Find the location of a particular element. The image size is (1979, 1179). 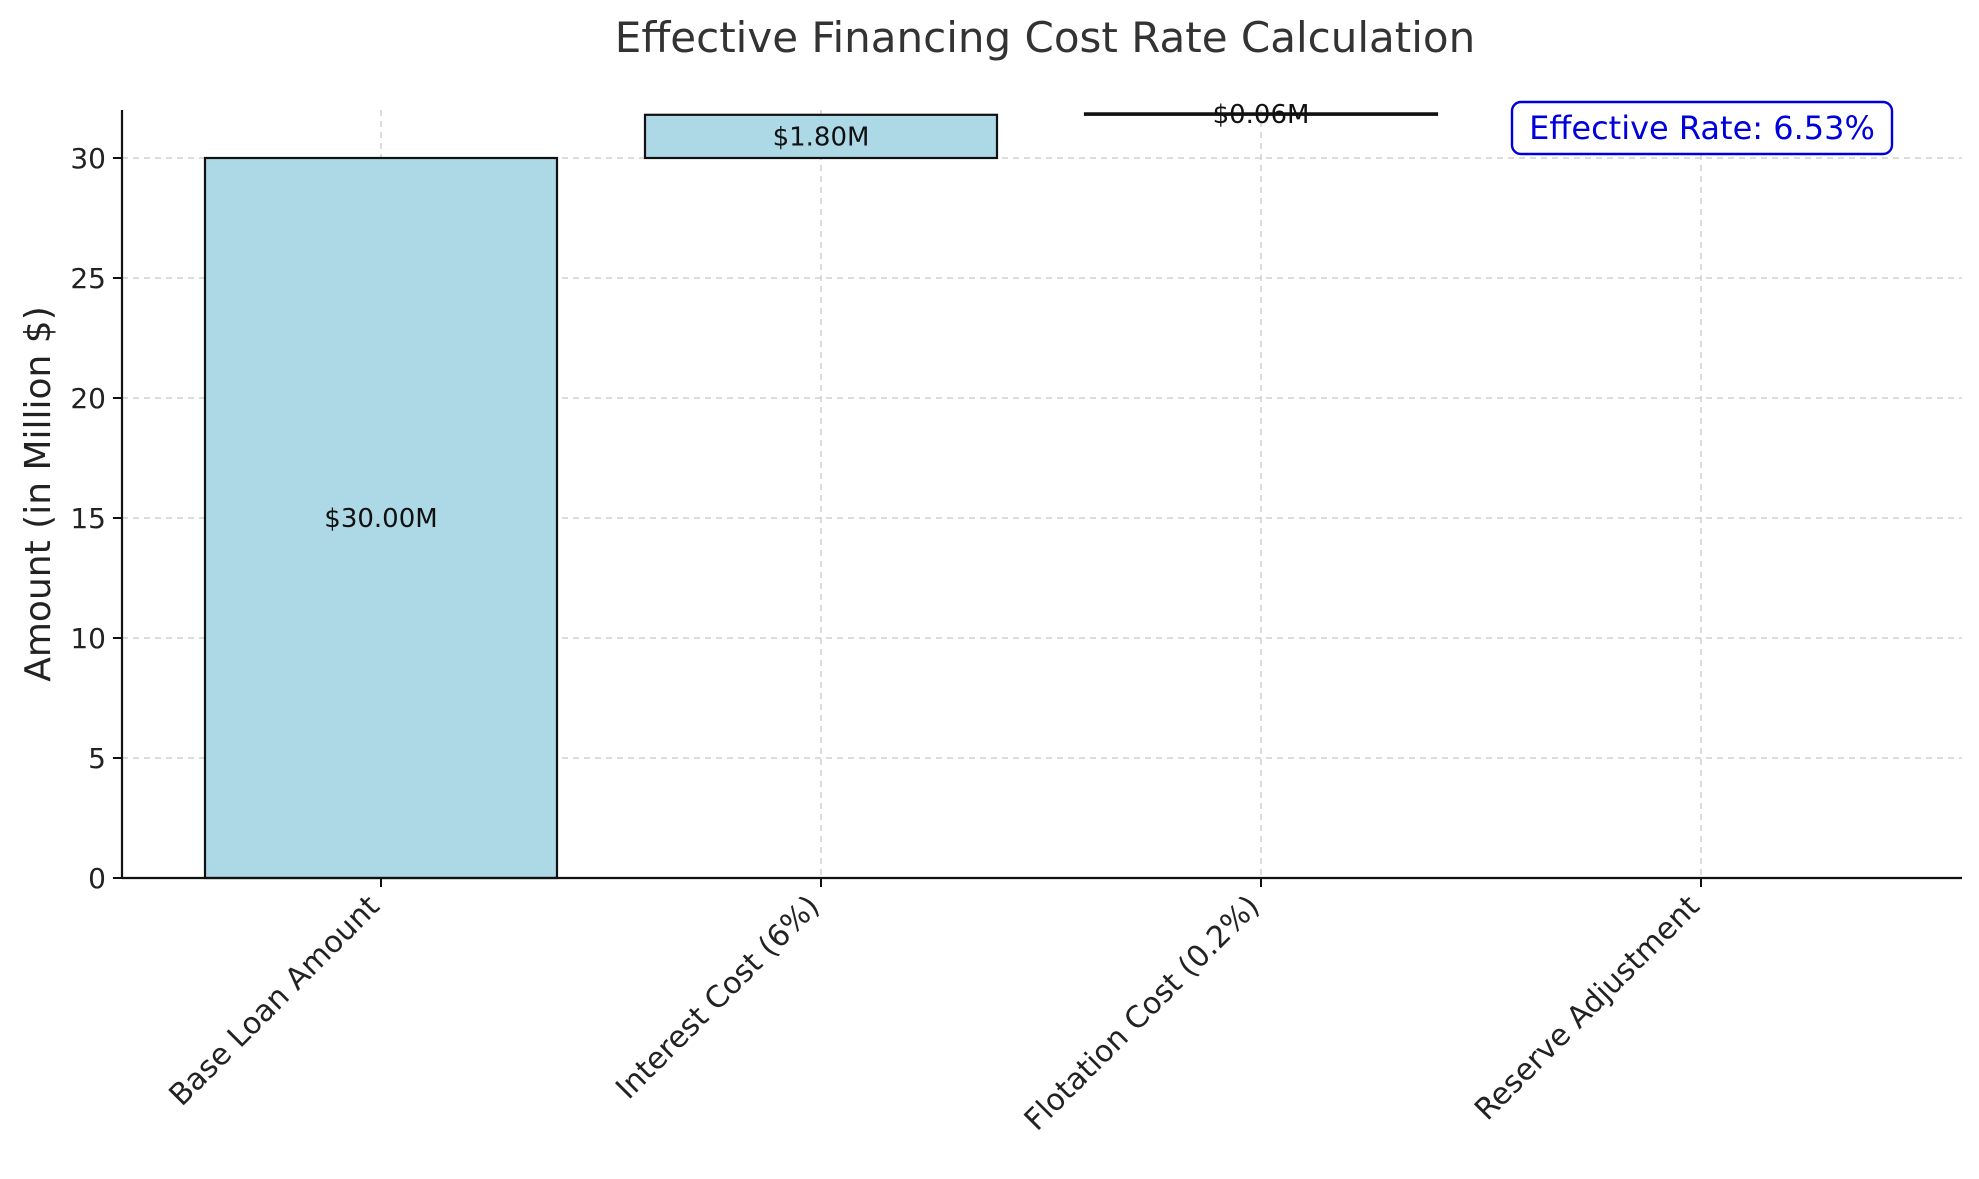

bar-value-label: $0.06M is located at coordinates (1261, 115).